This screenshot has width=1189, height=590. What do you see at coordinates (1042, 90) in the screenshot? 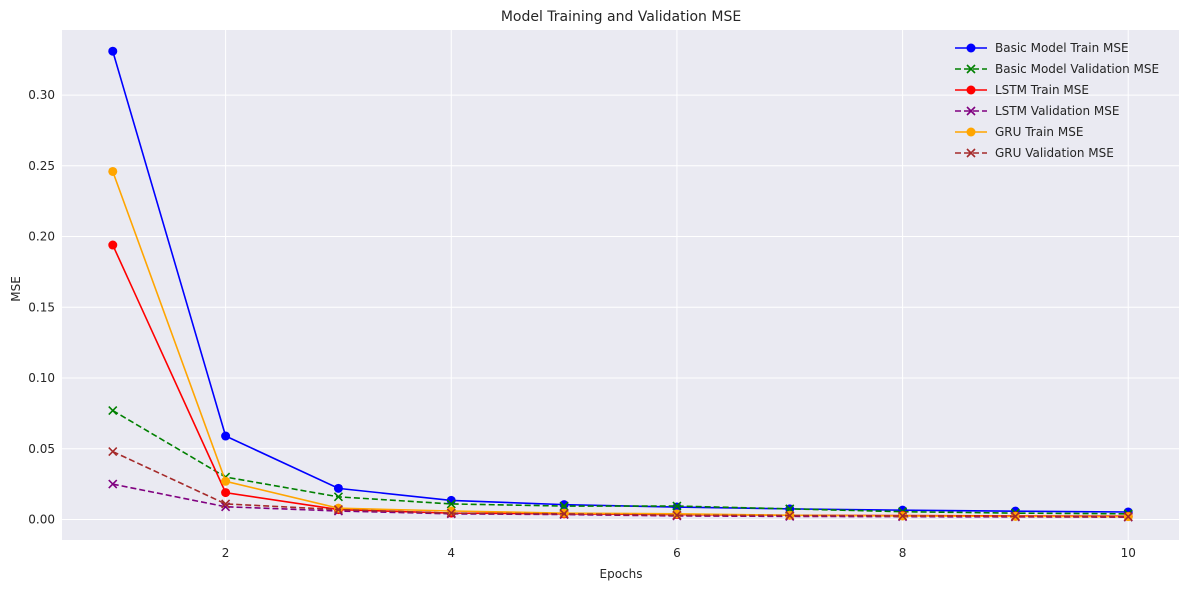
I see `legend-label: LSTM Train MSE` at bounding box center [1042, 90].